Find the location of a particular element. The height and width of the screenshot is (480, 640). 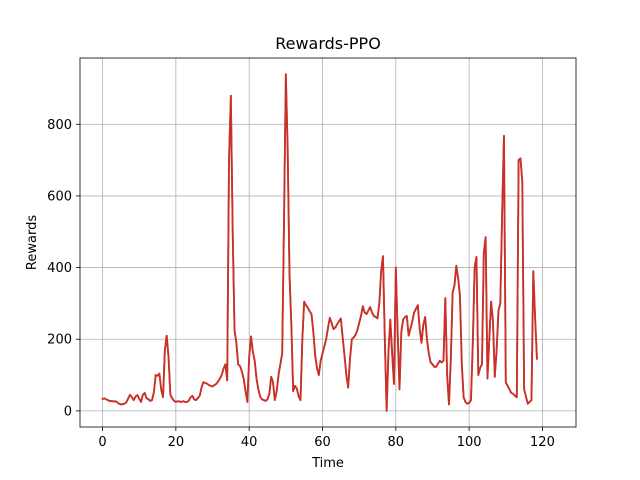

x-axis-label: Time is located at coordinates (327, 463).